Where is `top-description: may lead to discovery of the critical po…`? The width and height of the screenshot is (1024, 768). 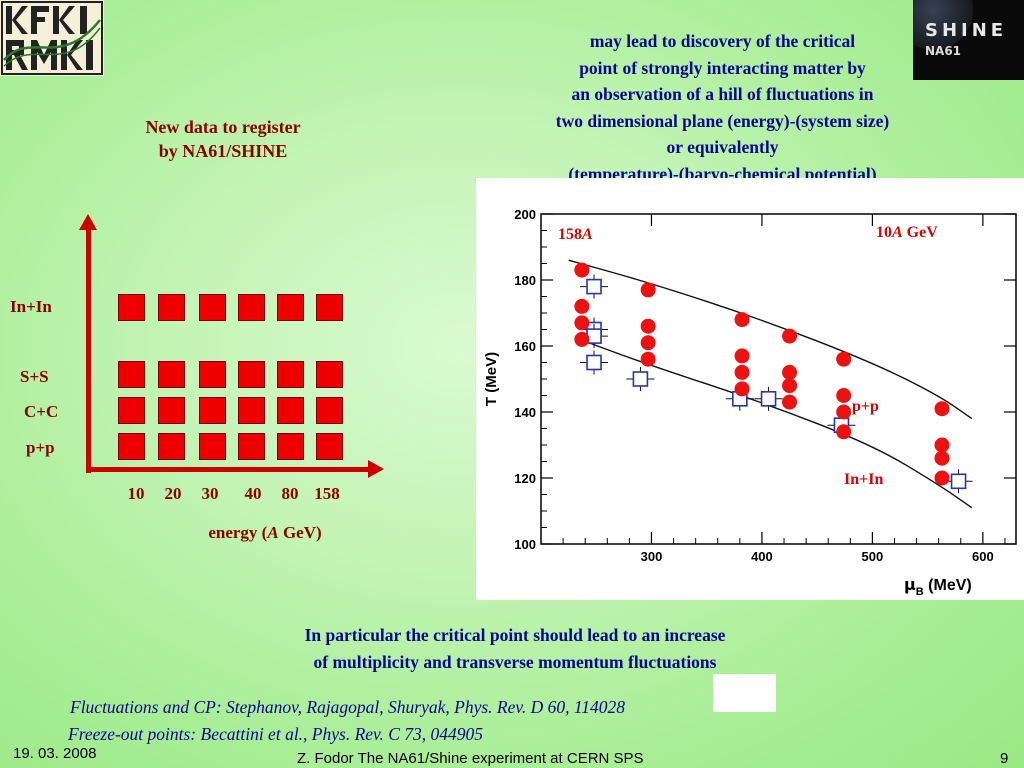 top-description: may lead to discovery of the critical po… is located at coordinates (722, 107).